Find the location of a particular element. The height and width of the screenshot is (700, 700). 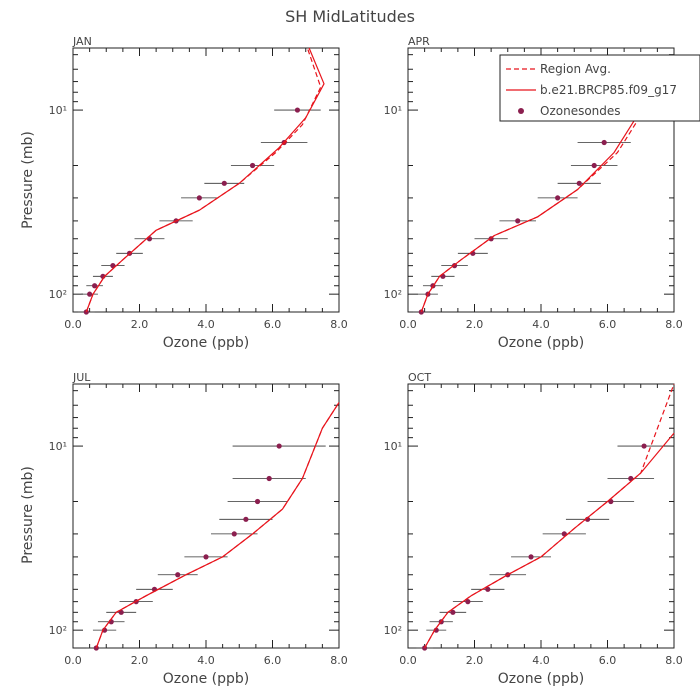

x-axis-label-apr: Ozone (ppb) is located at coordinates (541, 343).